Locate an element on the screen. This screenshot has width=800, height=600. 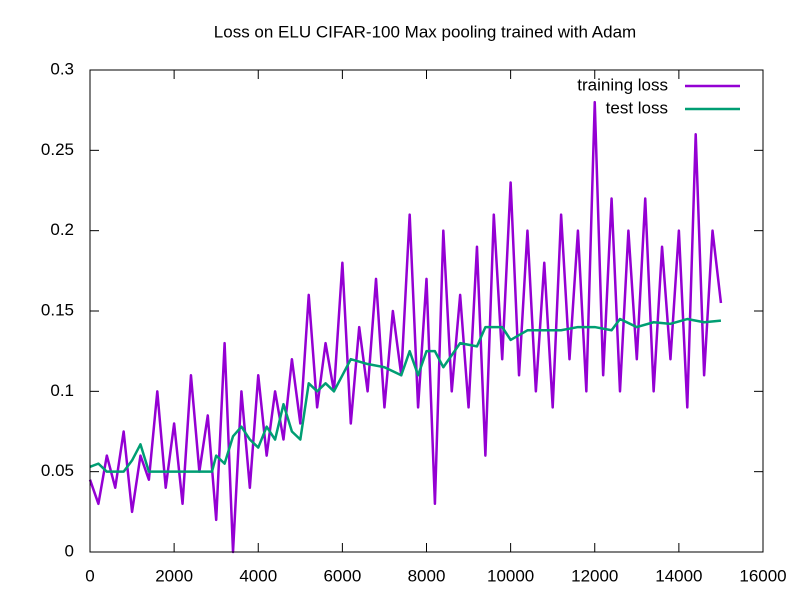
y-tick-label: 0.1 is located at coordinates (62, 390).